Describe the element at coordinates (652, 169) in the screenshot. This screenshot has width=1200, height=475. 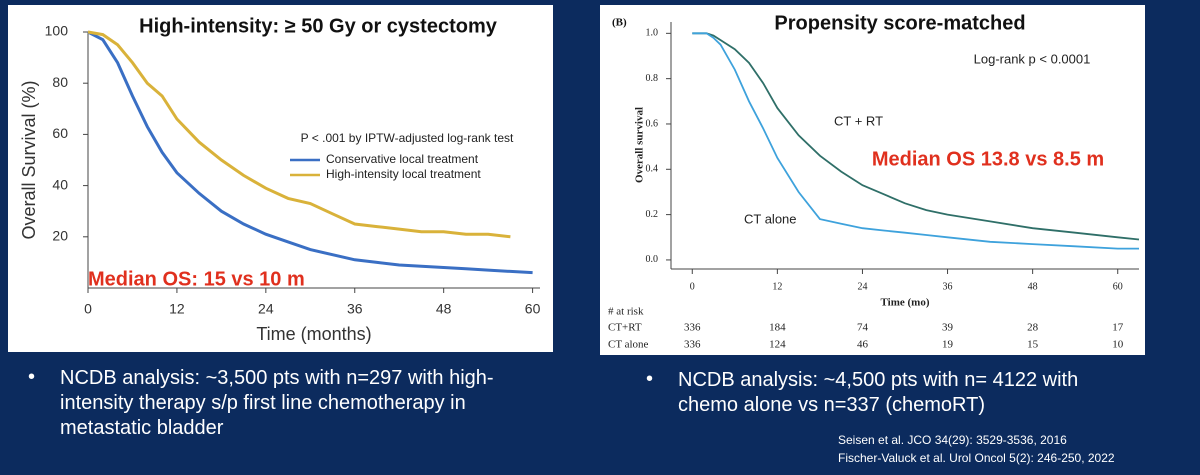
I see `y-tick-label: 0.4` at that location.